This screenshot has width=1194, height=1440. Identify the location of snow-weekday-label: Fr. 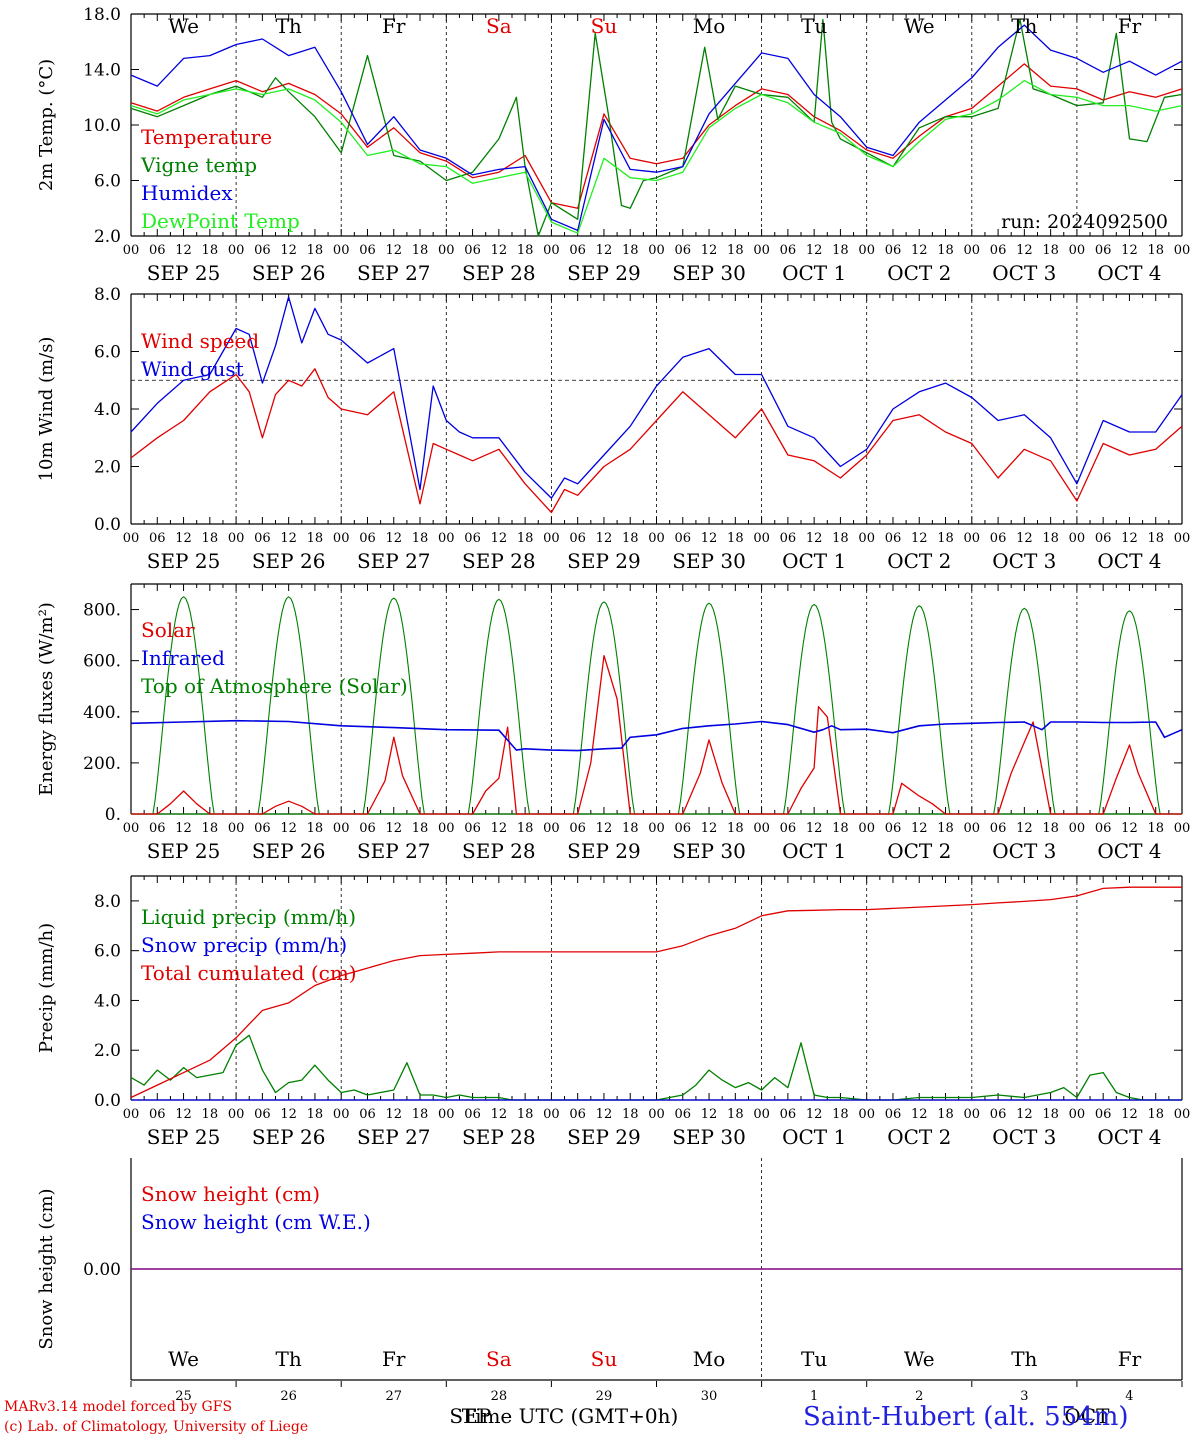
(1130, 1359).